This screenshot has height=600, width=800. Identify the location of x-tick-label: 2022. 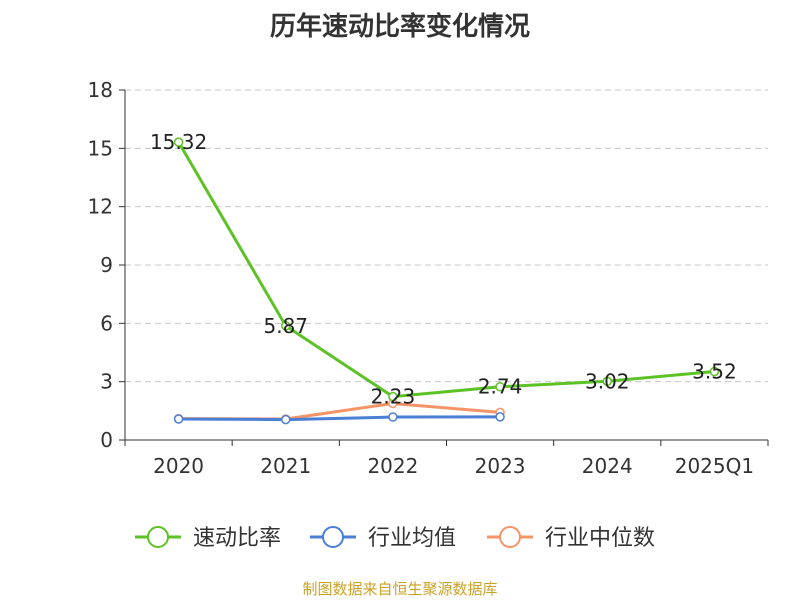
(392, 466).